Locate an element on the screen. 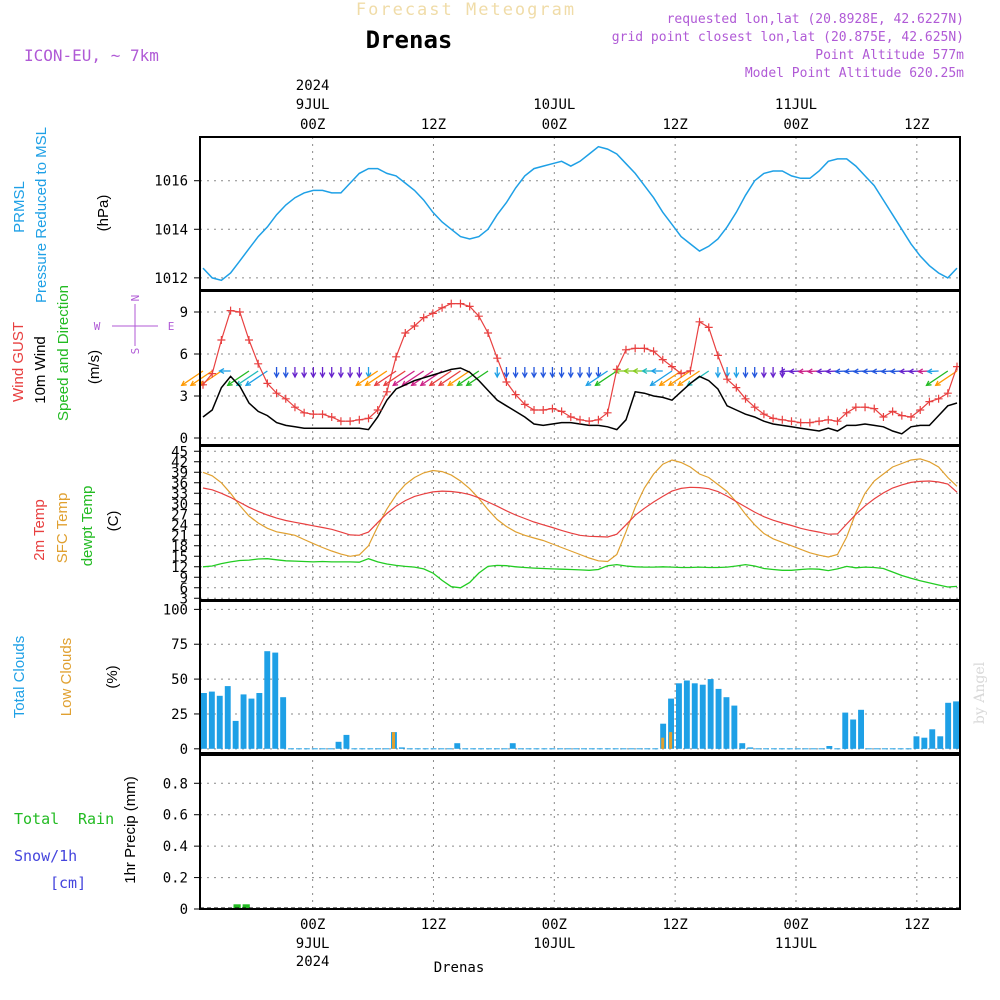  temp-tick-label-13: 42 is located at coordinates (179, 463).